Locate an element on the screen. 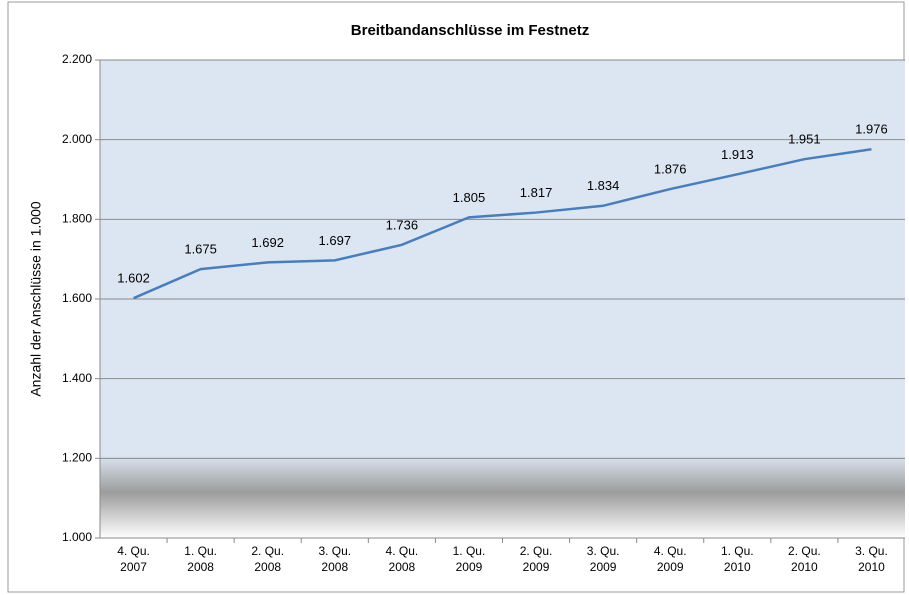 This screenshot has width=909, height=595. x-tick-label: 1. Qu. 2008 is located at coordinates (200, 559).